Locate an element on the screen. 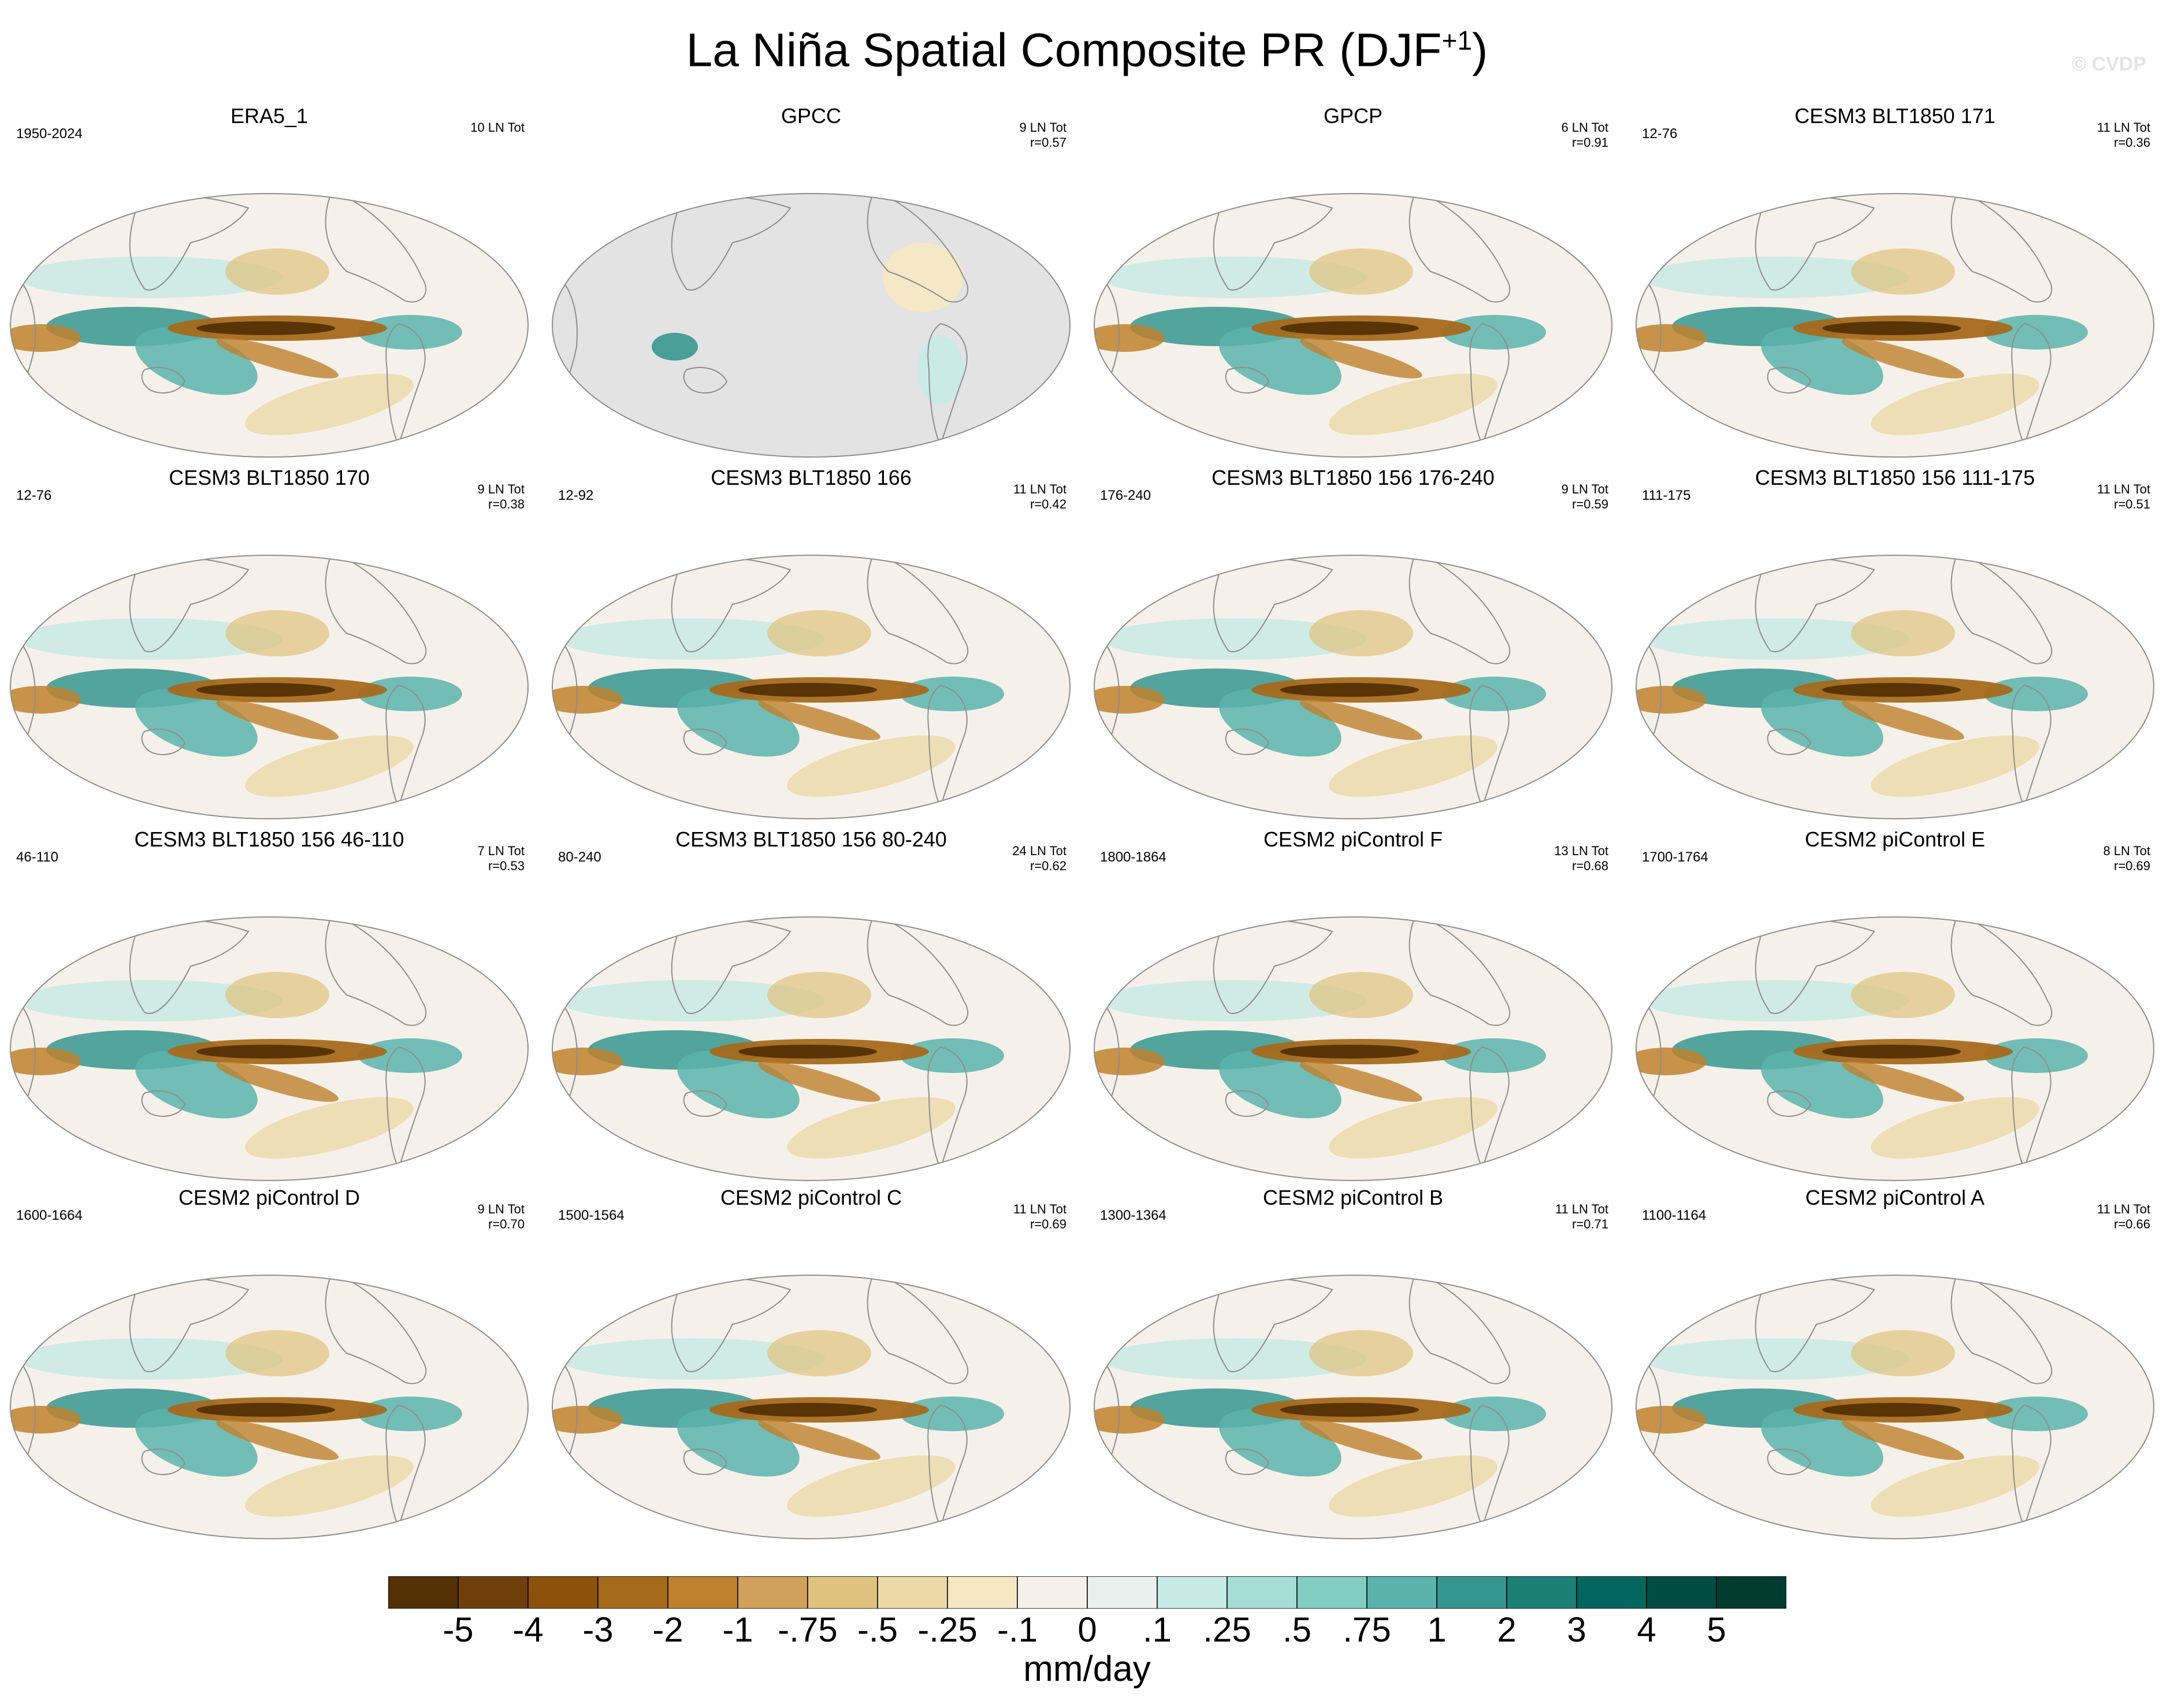 Image resolution: width=2174 pixels, height=1708 pixels. panel-pattern-correlation: r=0.59 is located at coordinates (1590, 504).